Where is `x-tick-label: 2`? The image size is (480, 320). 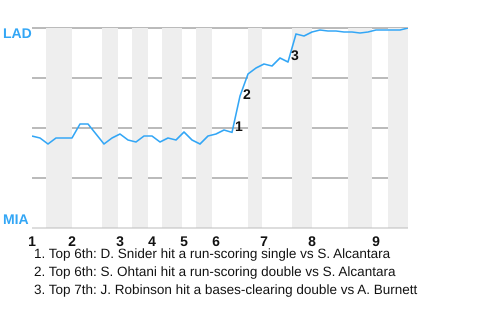 x-tick-label: 2 is located at coordinates (72, 240).